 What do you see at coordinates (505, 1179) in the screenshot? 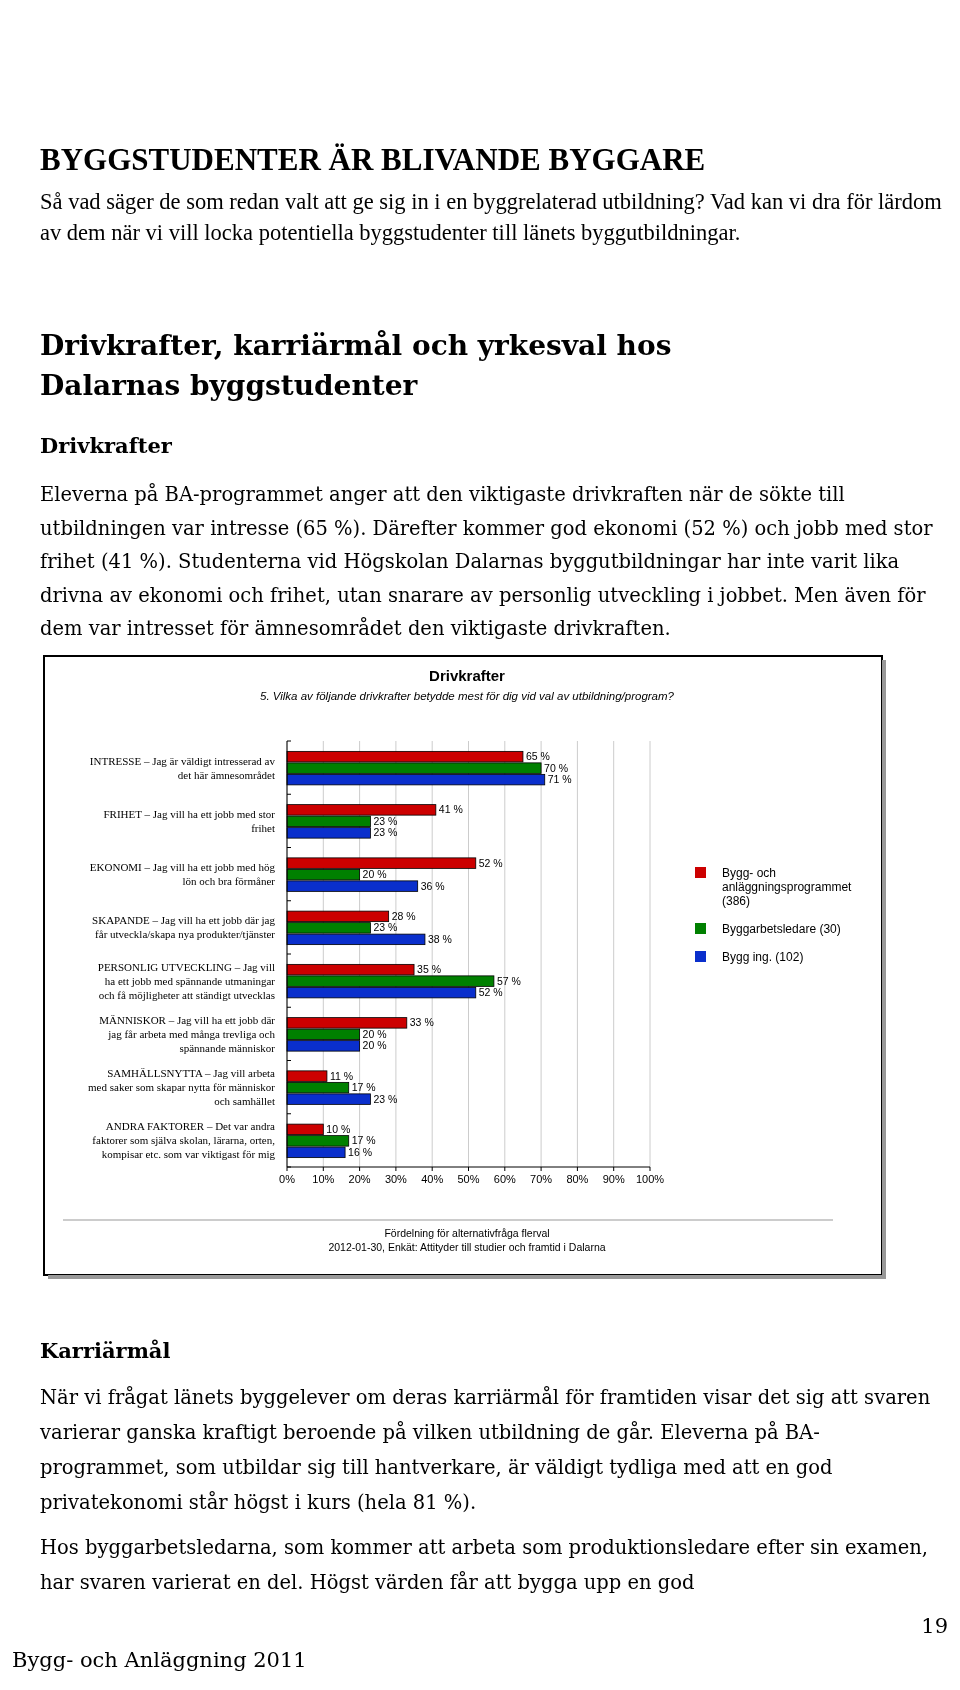
I see `x-tick-label: 60%` at bounding box center [505, 1179].